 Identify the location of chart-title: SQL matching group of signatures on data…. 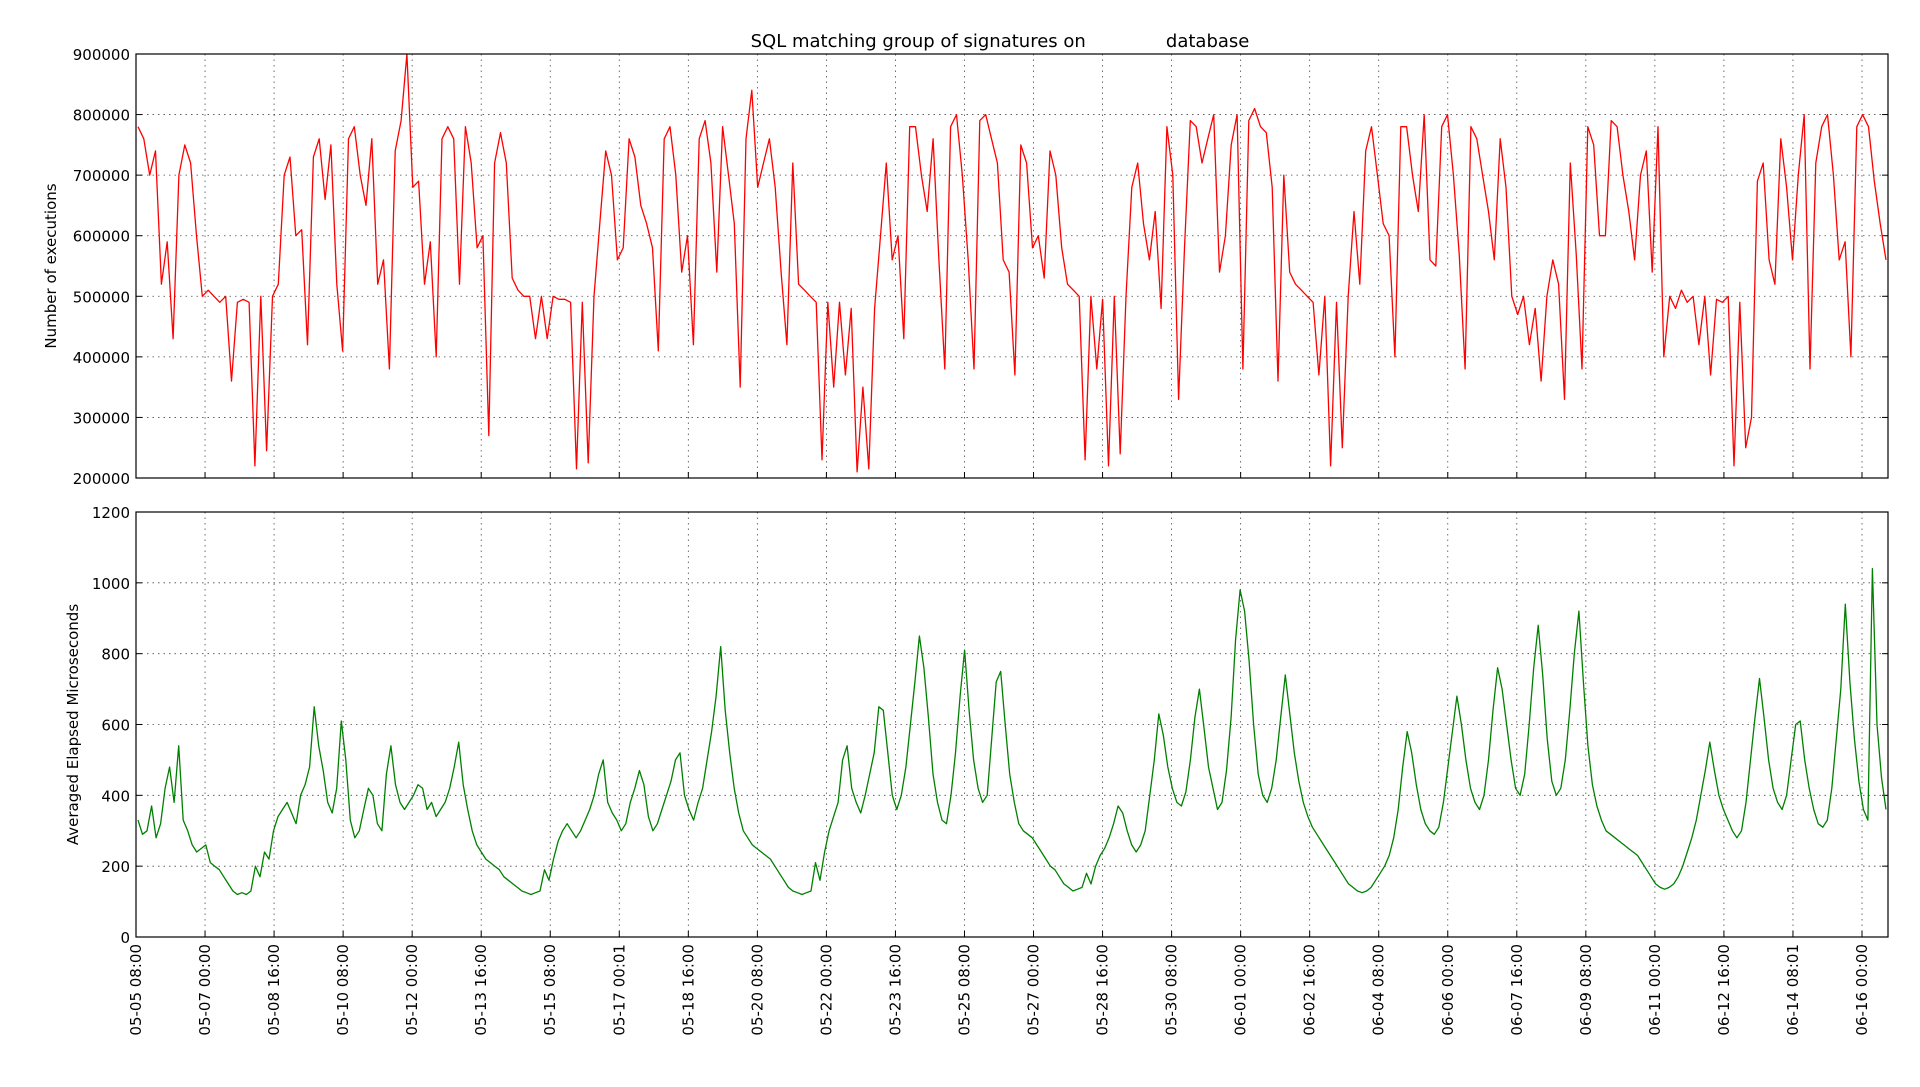
(1000, 41).